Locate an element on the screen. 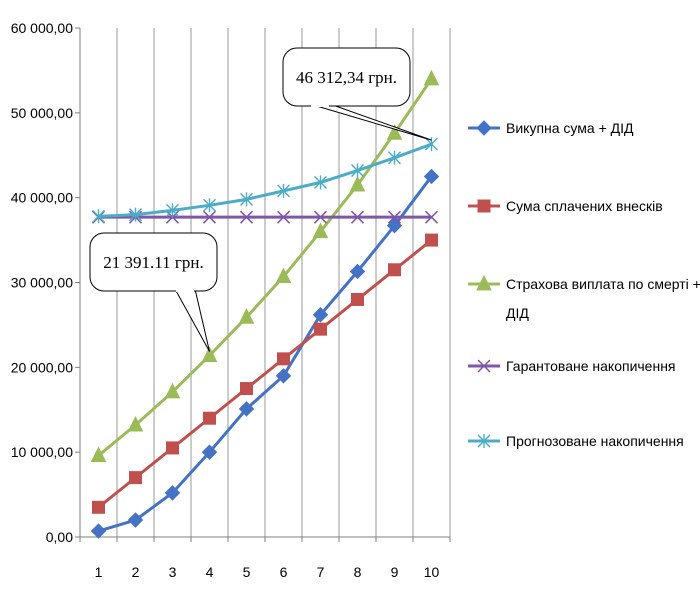  callout-label: 46 312,34 грн. is located at coordinates (346, 77).